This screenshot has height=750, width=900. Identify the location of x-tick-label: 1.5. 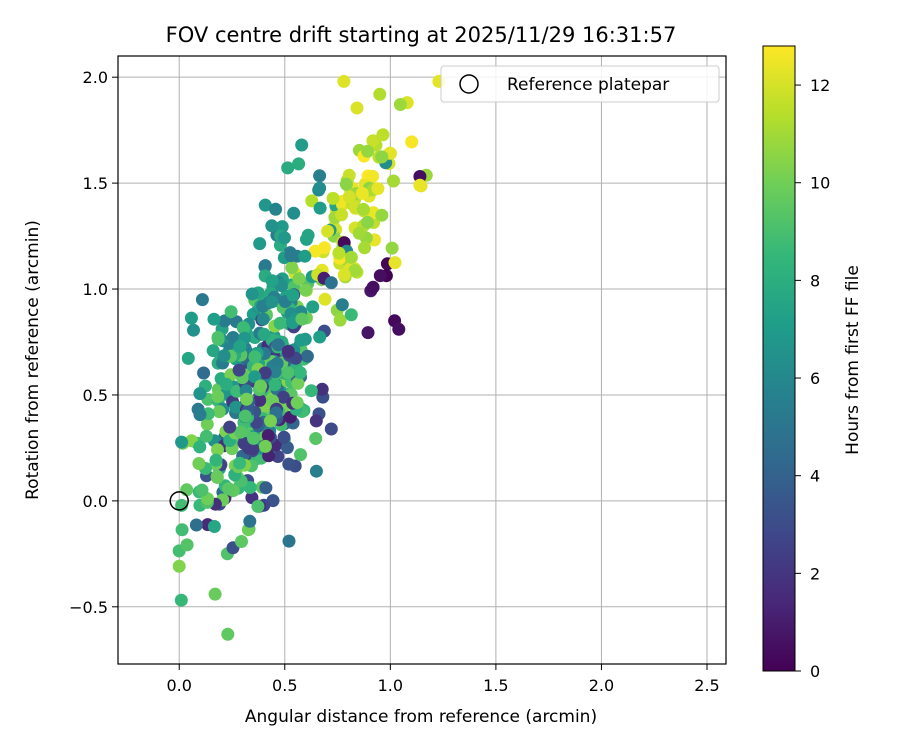
(495, 685).